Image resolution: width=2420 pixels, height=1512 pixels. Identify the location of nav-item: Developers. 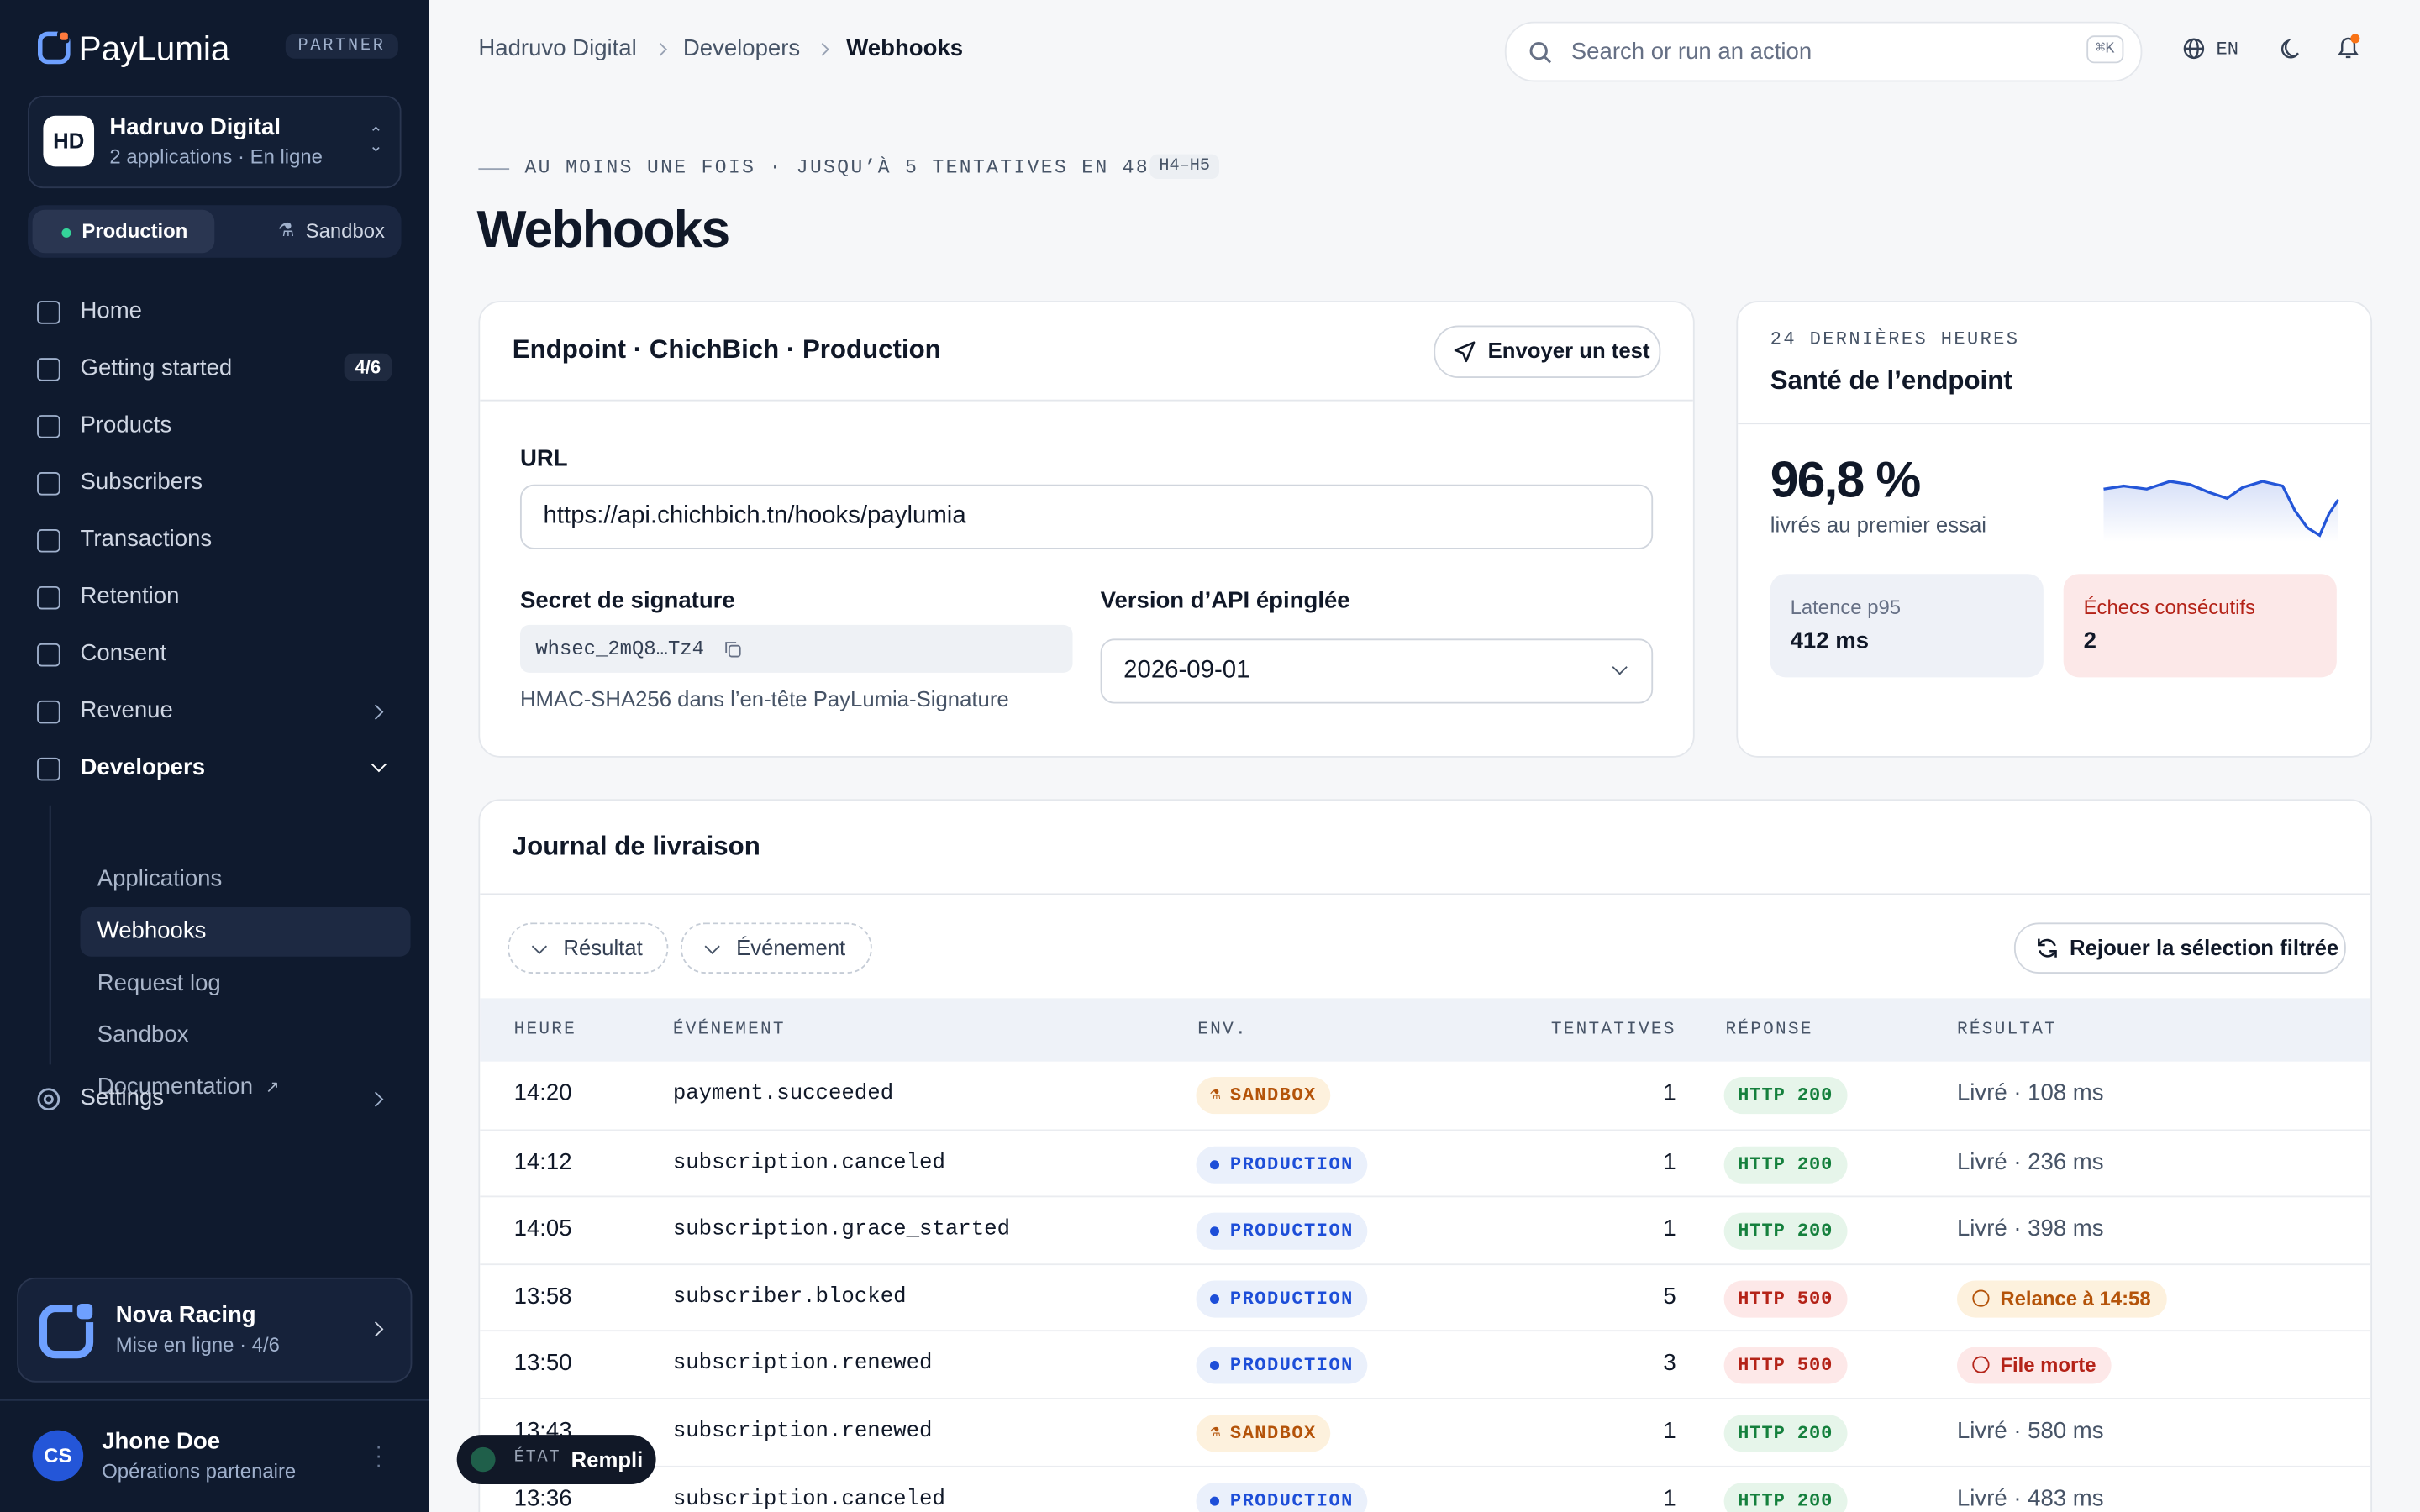
(214, 768).